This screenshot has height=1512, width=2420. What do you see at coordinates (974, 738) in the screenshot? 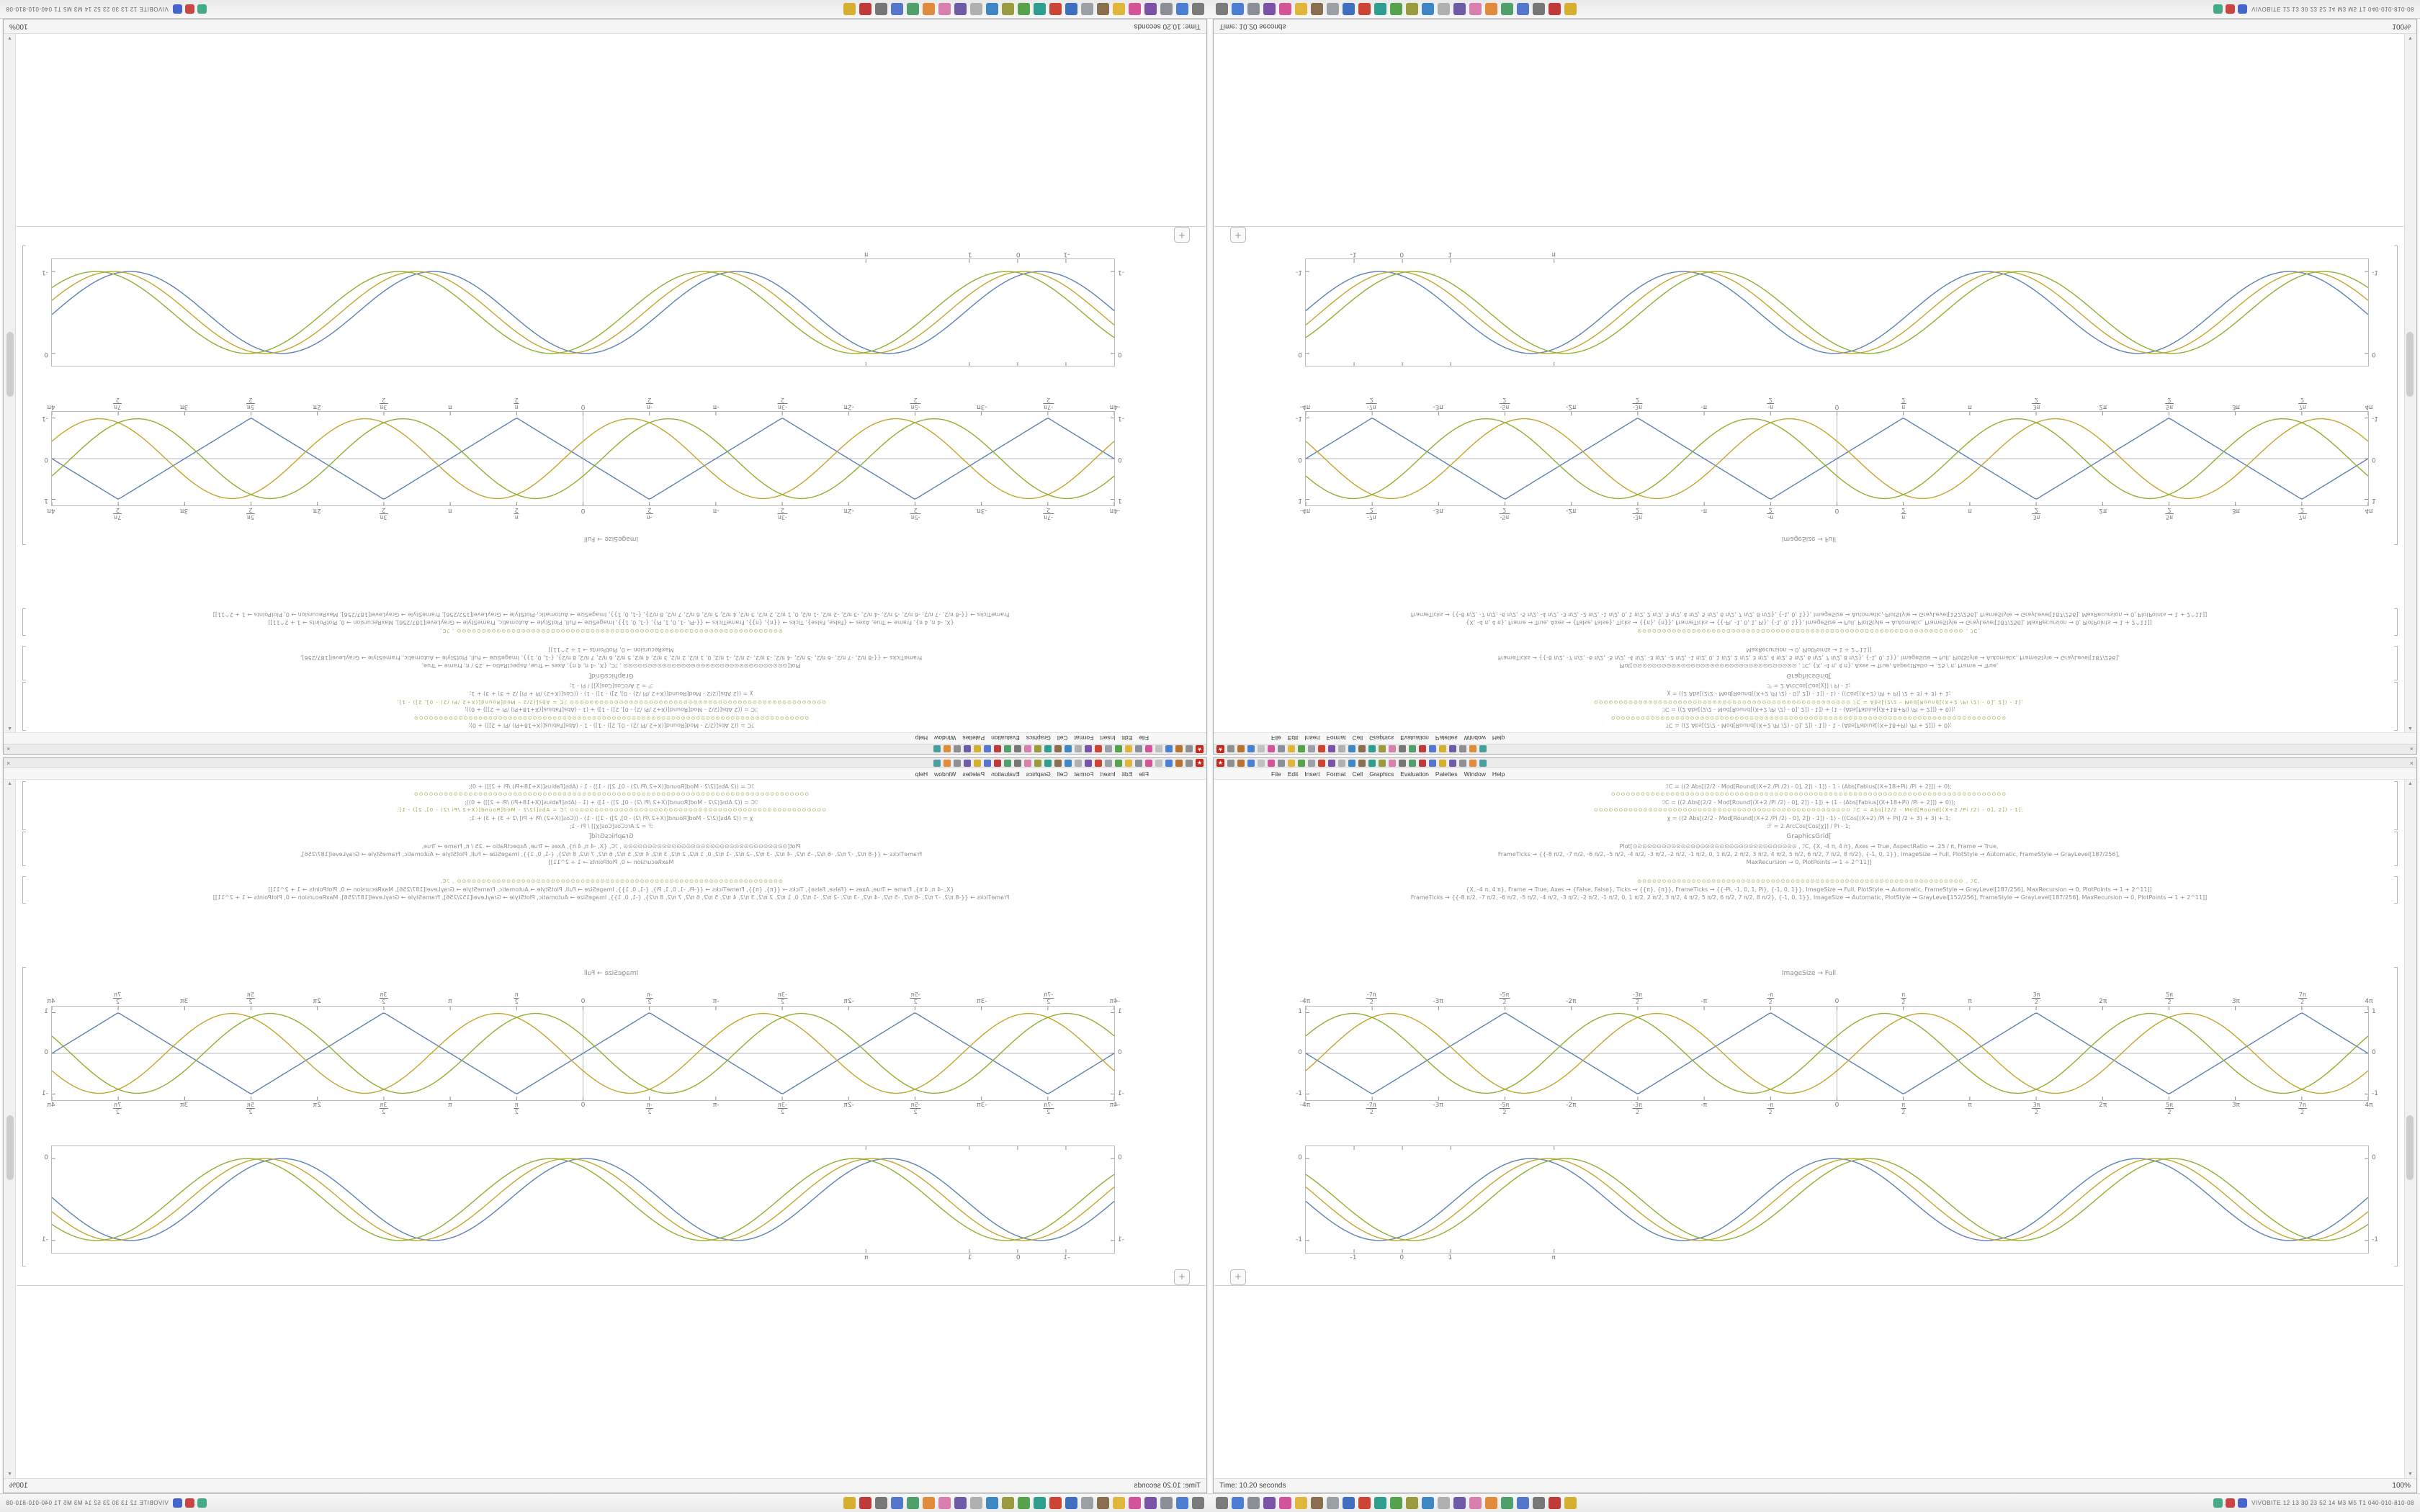
I see `menu-item-palettes: Palettes` at bounding box center [974, 738].